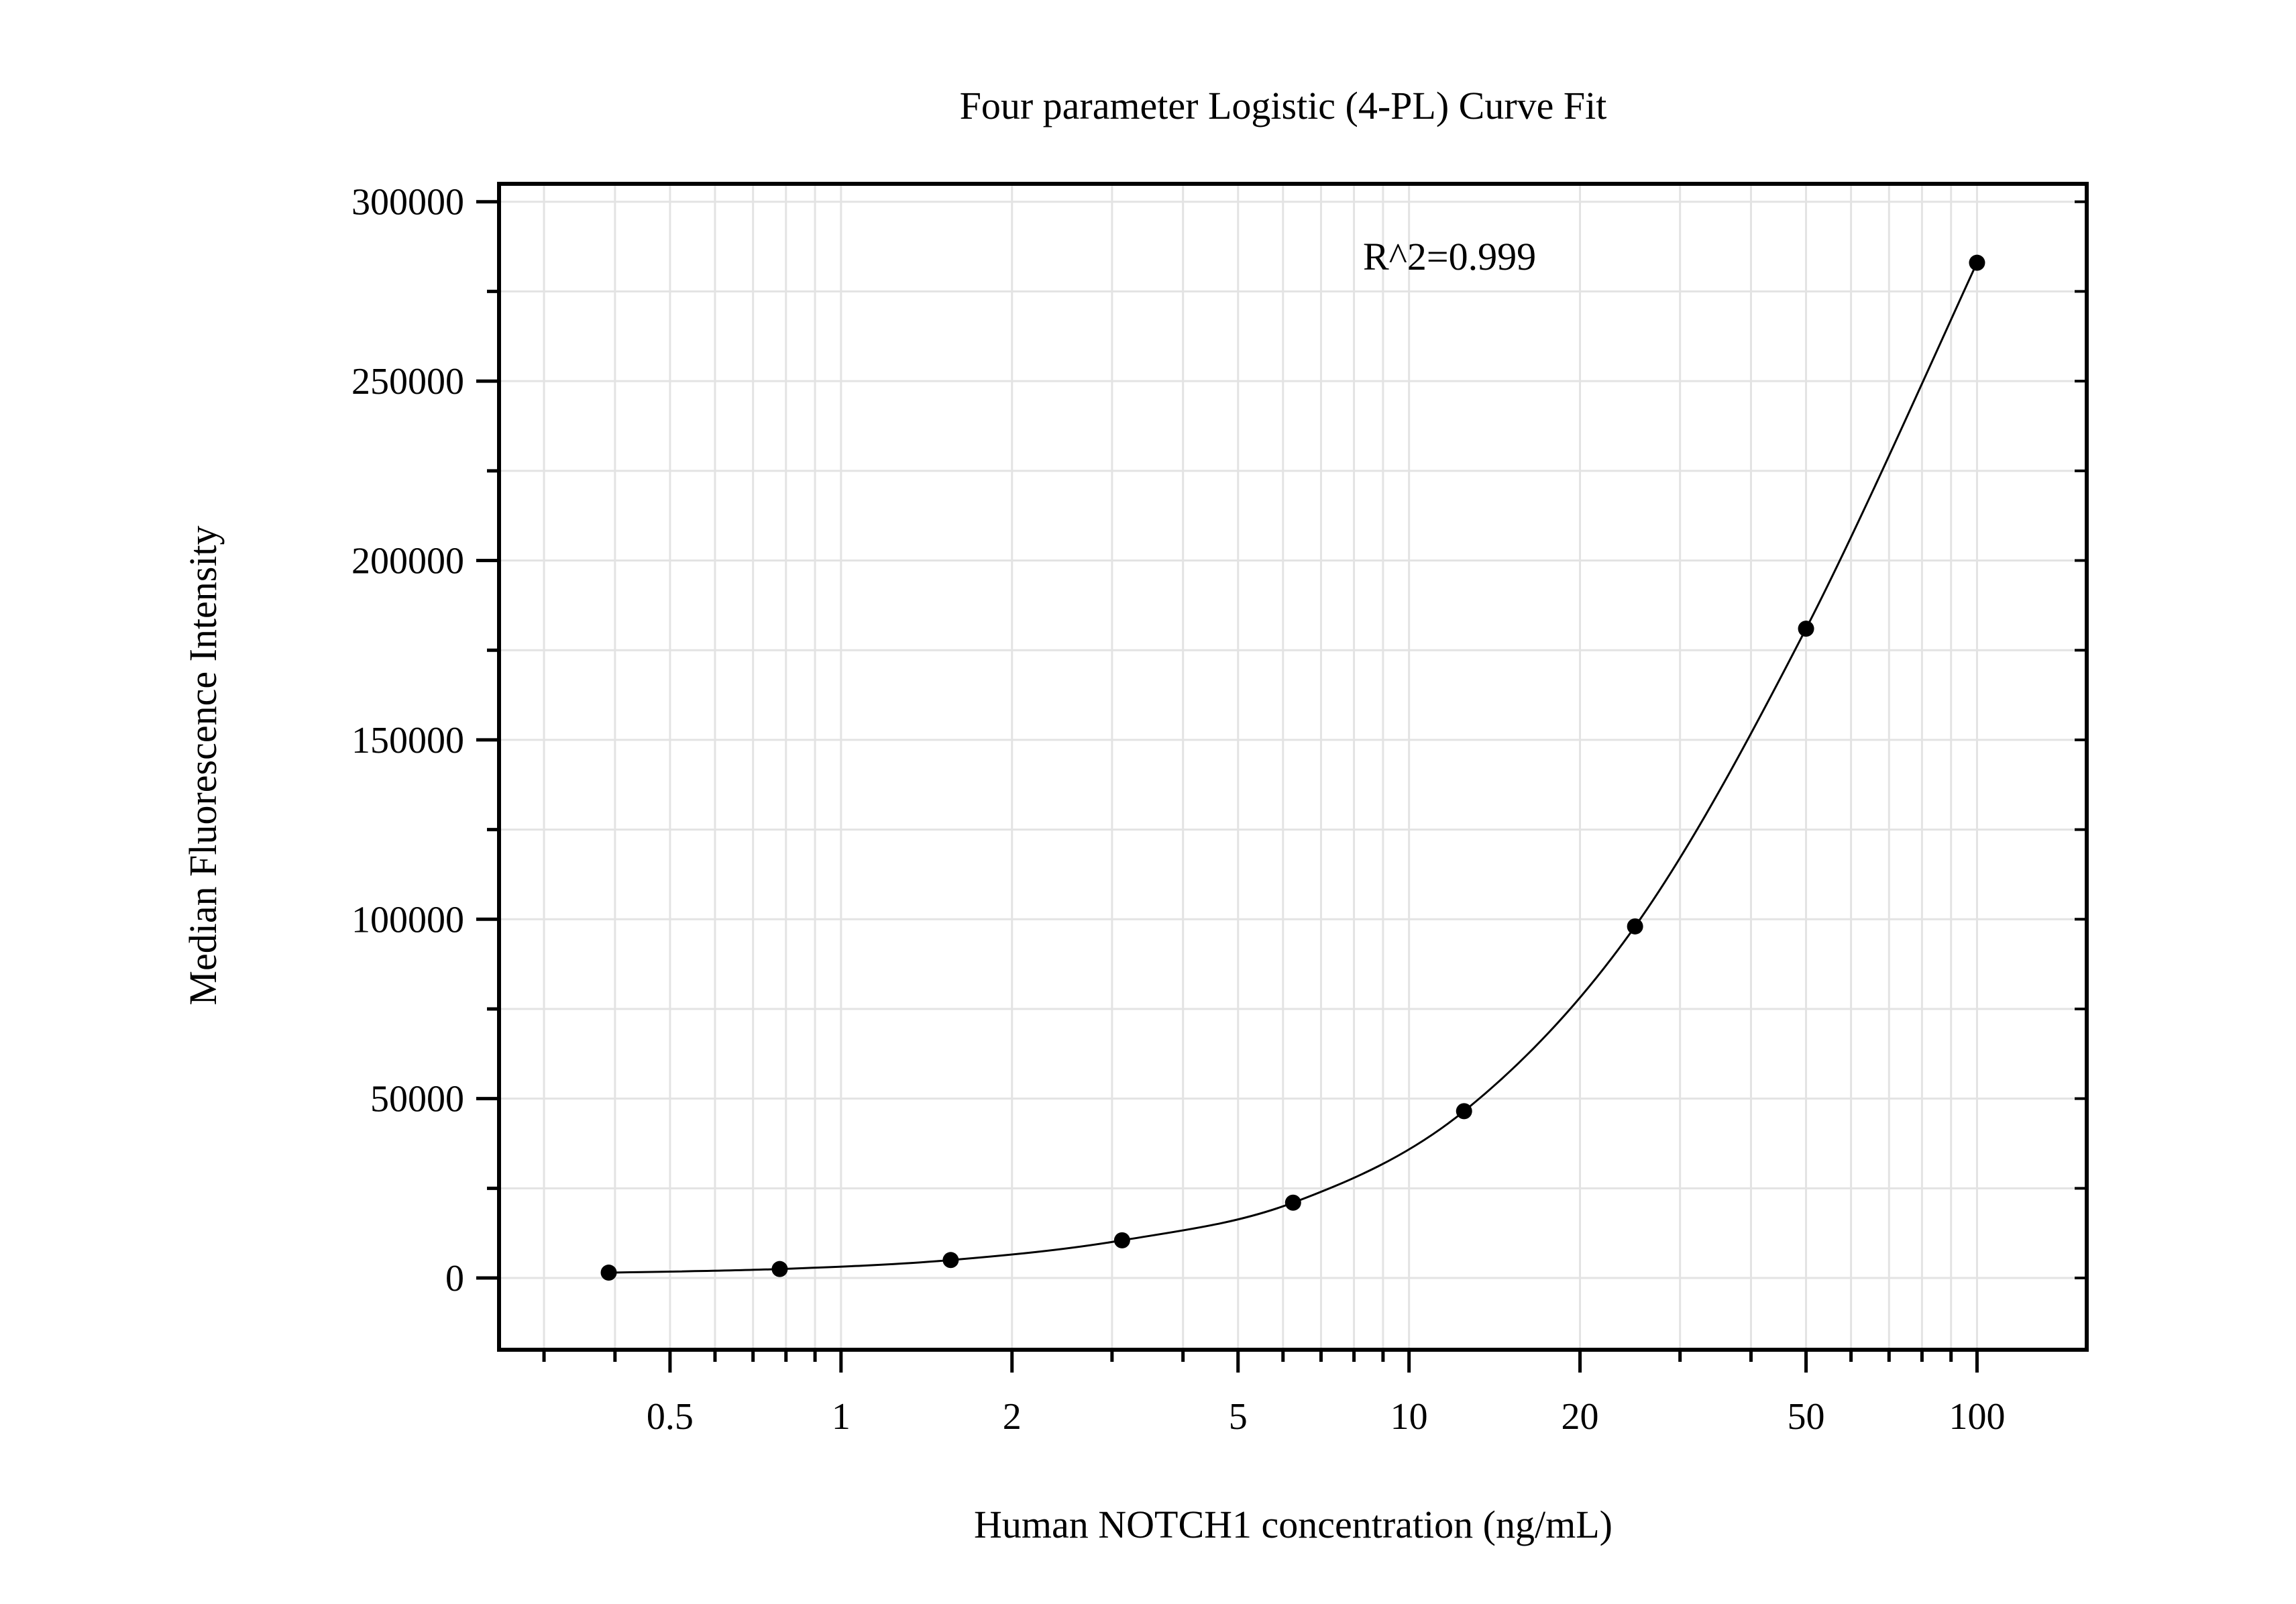  What do you see at coordinates (407, 203) in the screenshot?
I see `y-tick-label: 300000` at bounding box center [407, 203].